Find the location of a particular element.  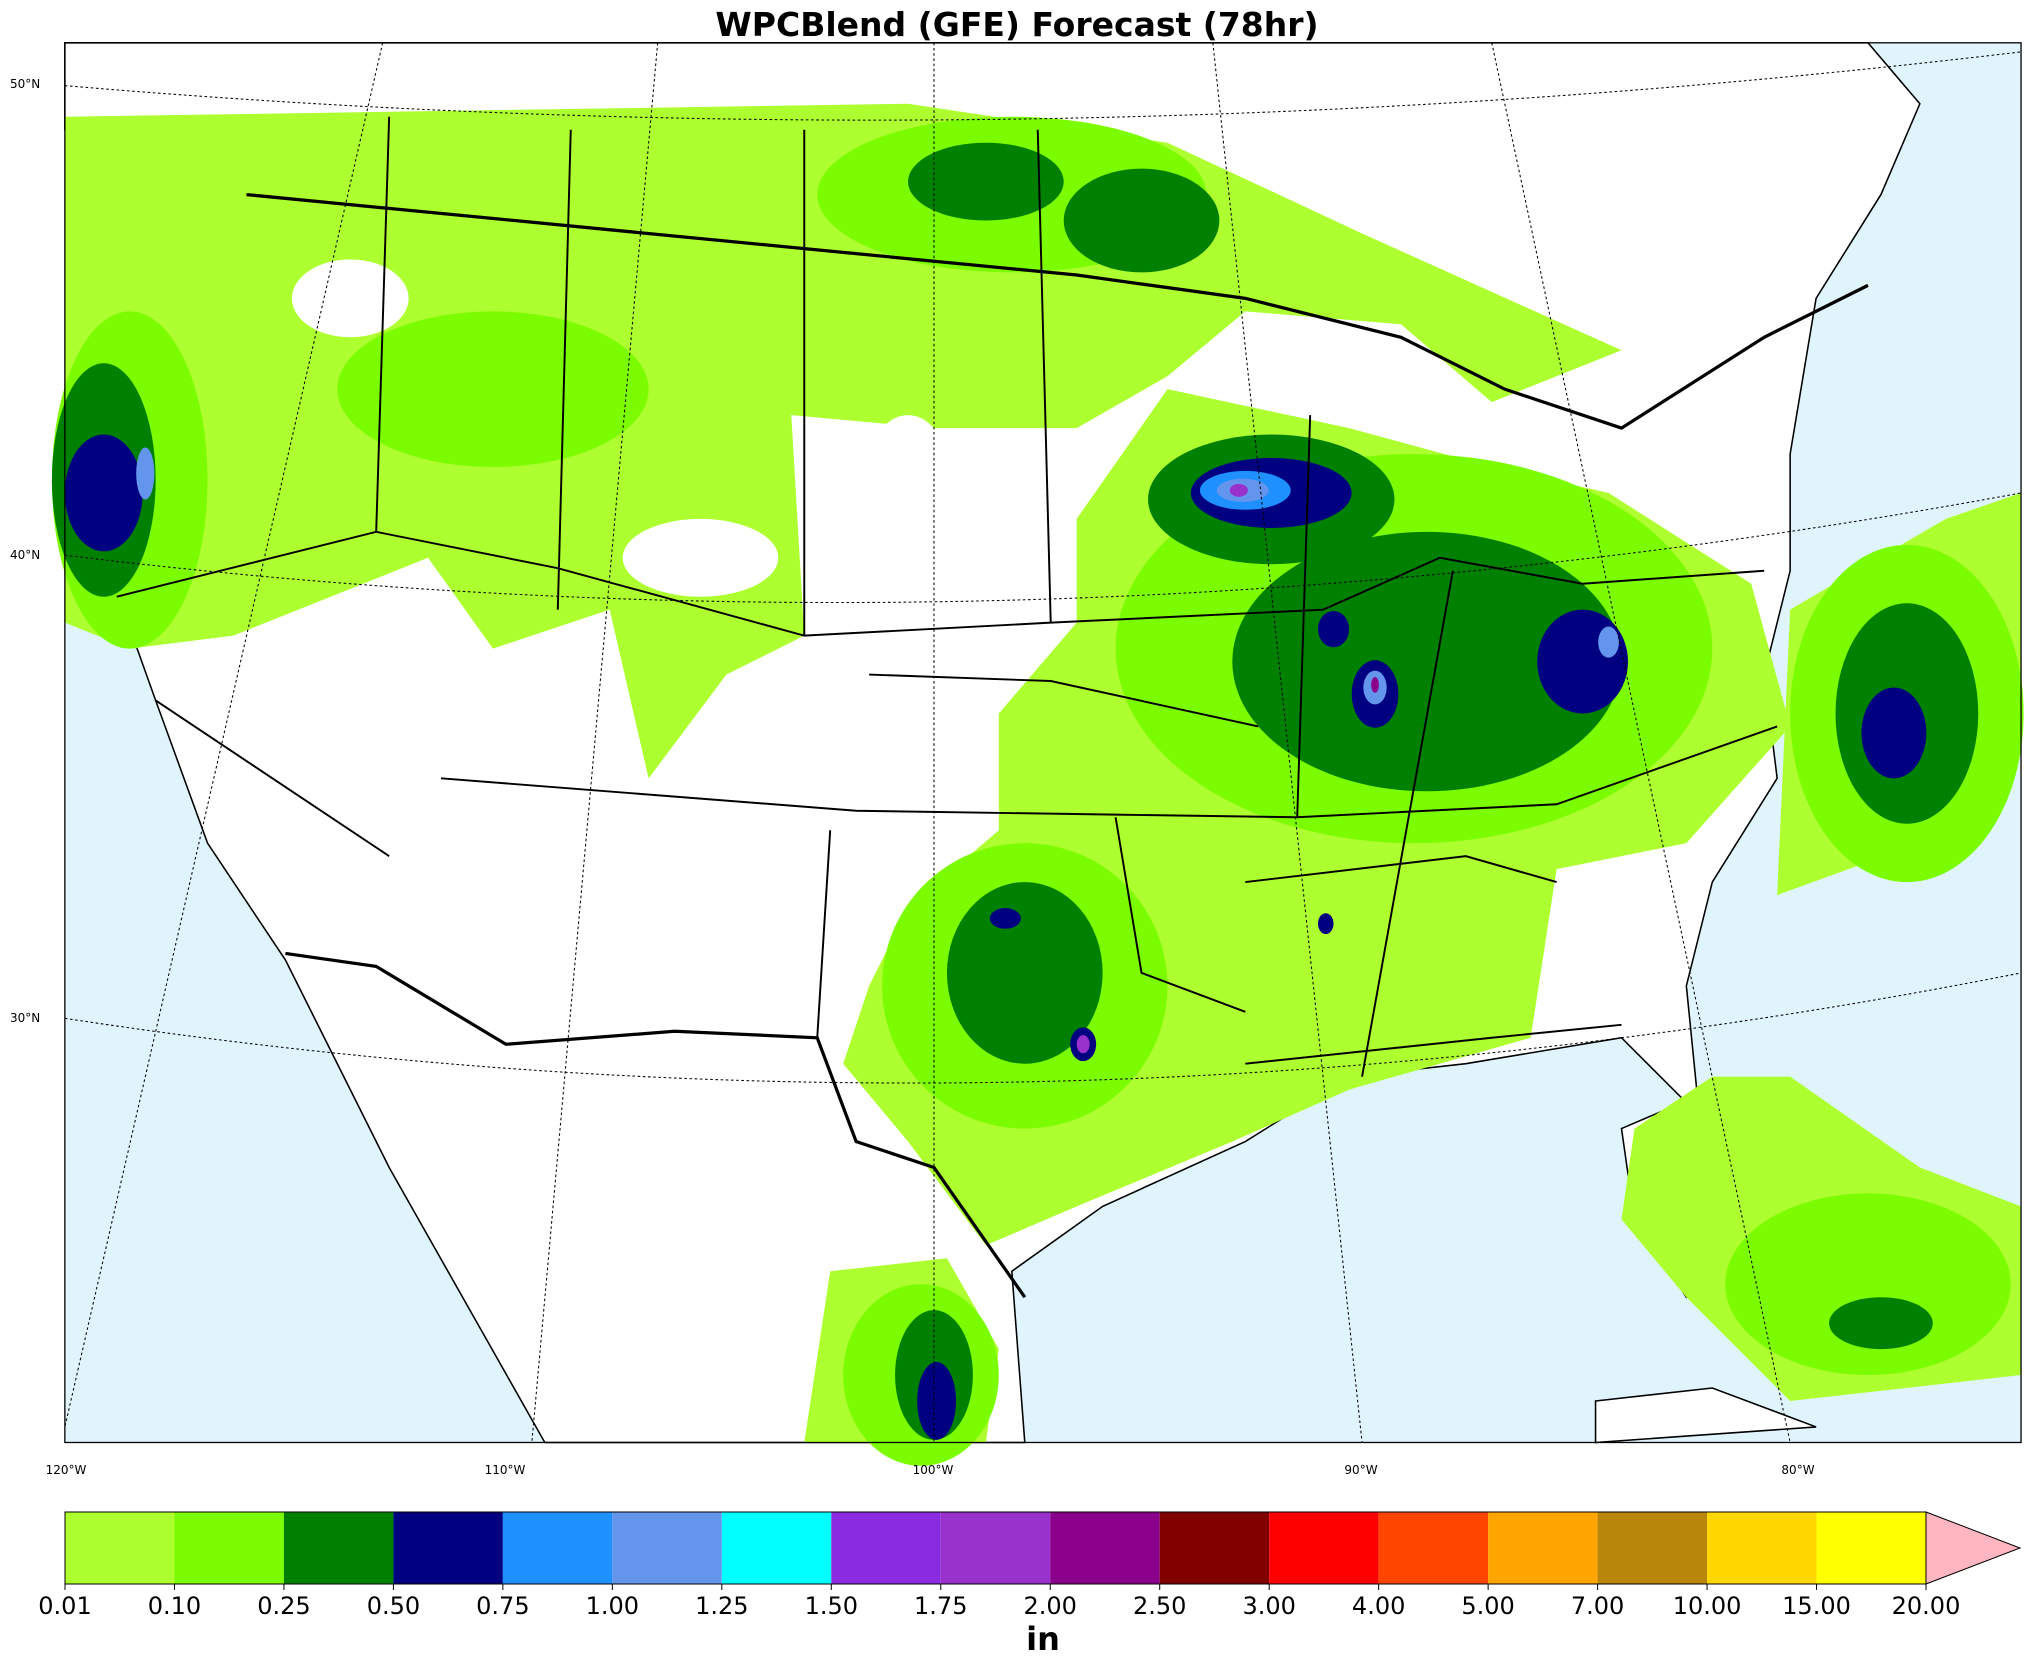

lat-label: 50°N is located at coordinates (25, 84).